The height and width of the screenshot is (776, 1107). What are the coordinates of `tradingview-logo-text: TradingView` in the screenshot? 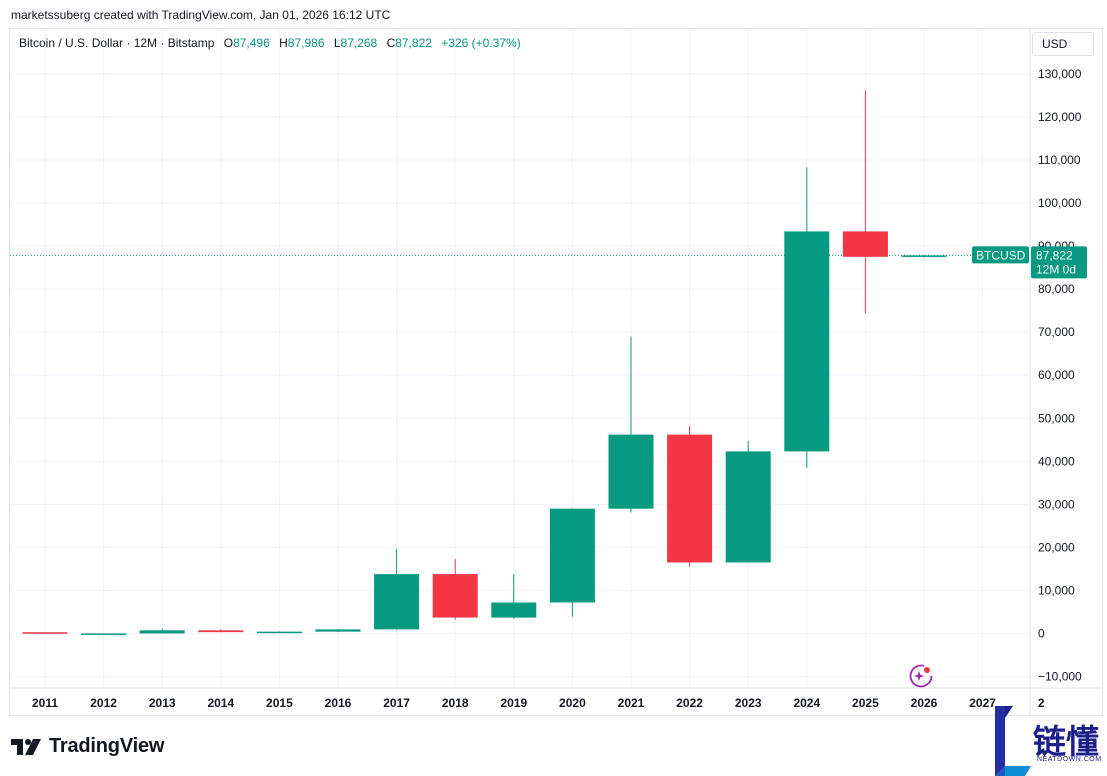 It's located at (107, 746).